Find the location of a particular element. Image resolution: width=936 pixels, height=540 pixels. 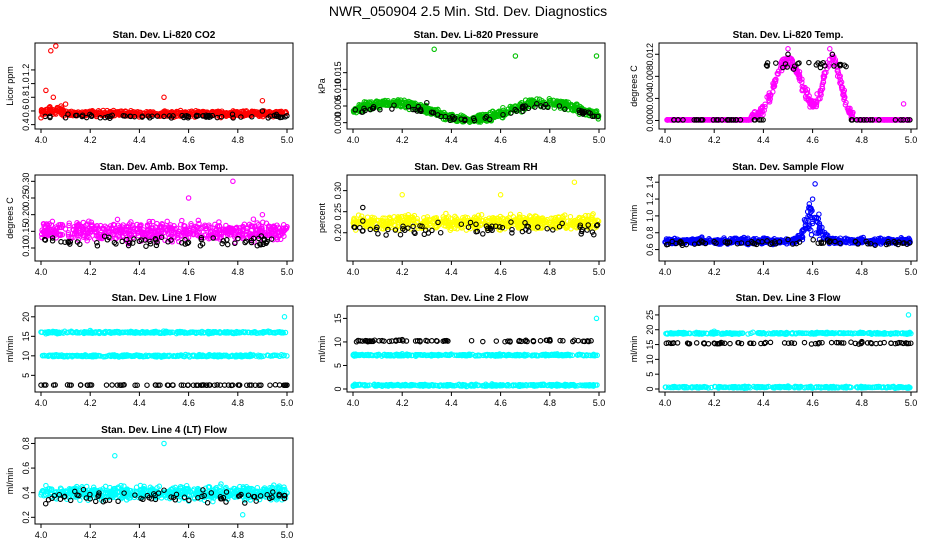

x-tick-label: 4.6 is located at coordinates (500, 272).